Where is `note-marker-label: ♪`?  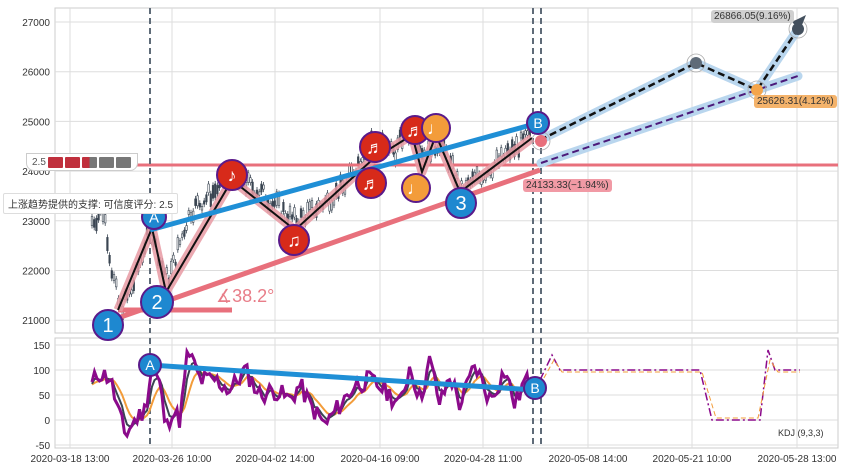
note-marker-label: ♪ is located at coordinates (232, 175).